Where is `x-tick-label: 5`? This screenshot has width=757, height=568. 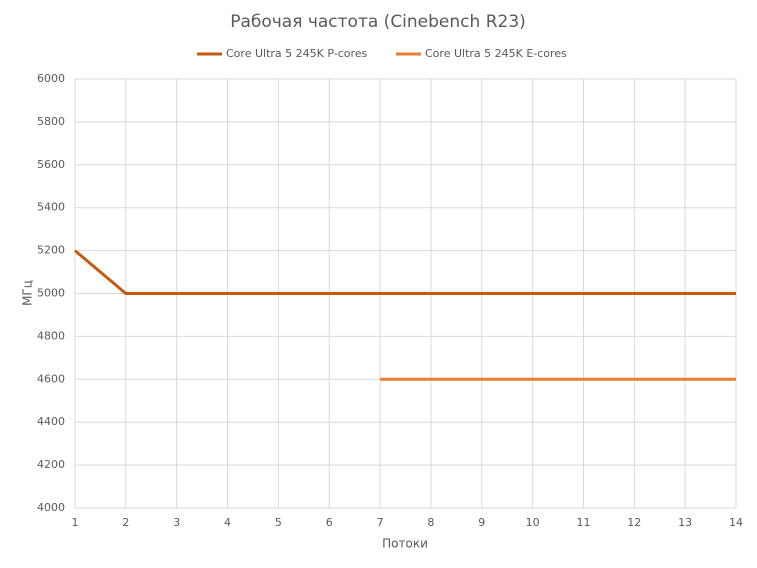 x-tick-label: 5 is located at coordinates (278, 522).